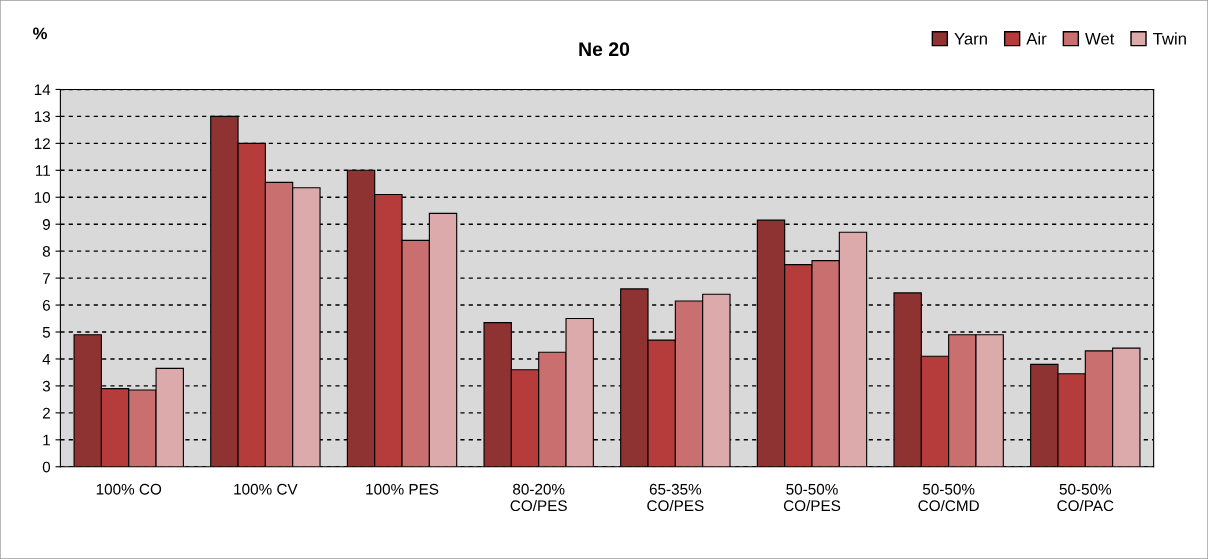  What do you see at coordinates (1085, 497) in the screenshot?
I see `x-tick-label: 50-50% CO/PAC` at bounding box center [1085, 497].